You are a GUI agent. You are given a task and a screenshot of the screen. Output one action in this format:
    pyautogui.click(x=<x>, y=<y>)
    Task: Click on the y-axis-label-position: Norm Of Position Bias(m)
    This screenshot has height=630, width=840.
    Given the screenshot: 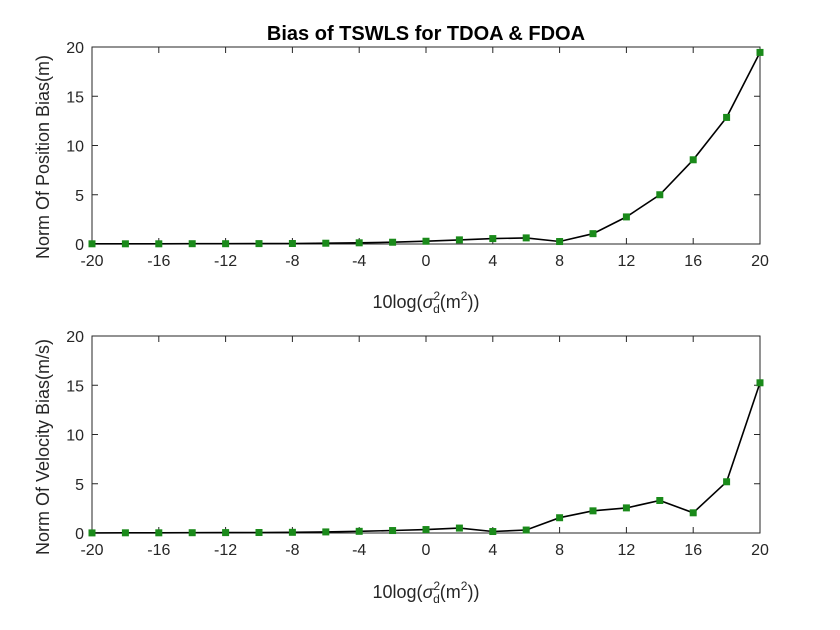 What is the action you would take?
    pyautogui.click(x=43, y=157)
    